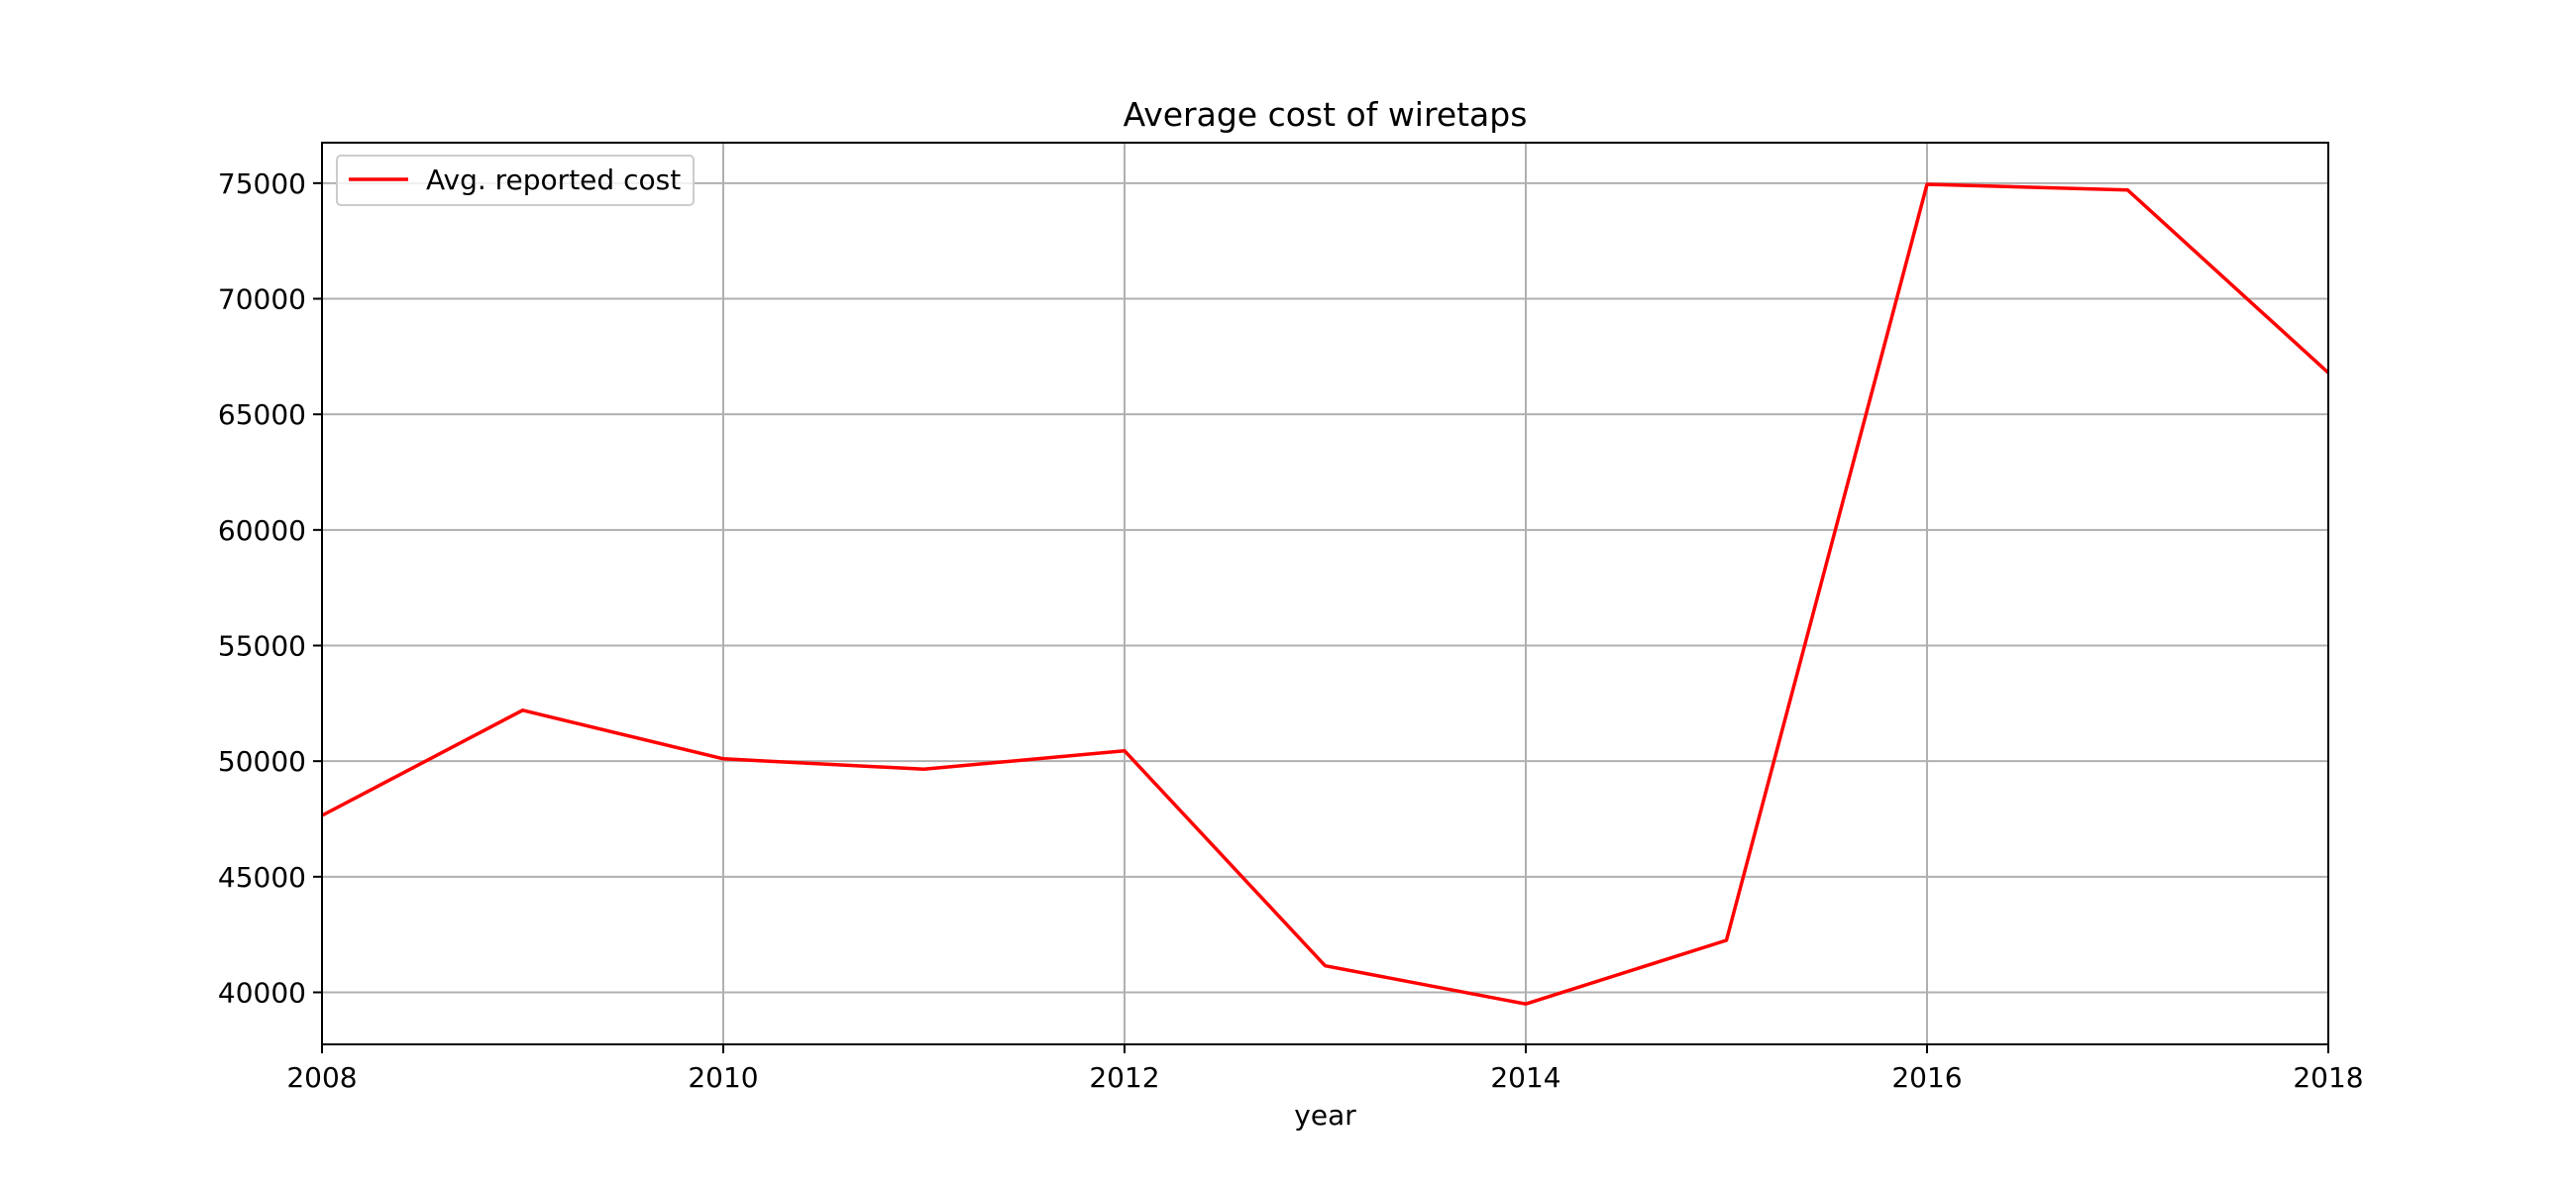 This screenshot has width=2576, height=1193. What do you see at coordinates (262, 530) in the screenshot?
I see `y-tick-label: 60000` at bounding box center [262, 530].